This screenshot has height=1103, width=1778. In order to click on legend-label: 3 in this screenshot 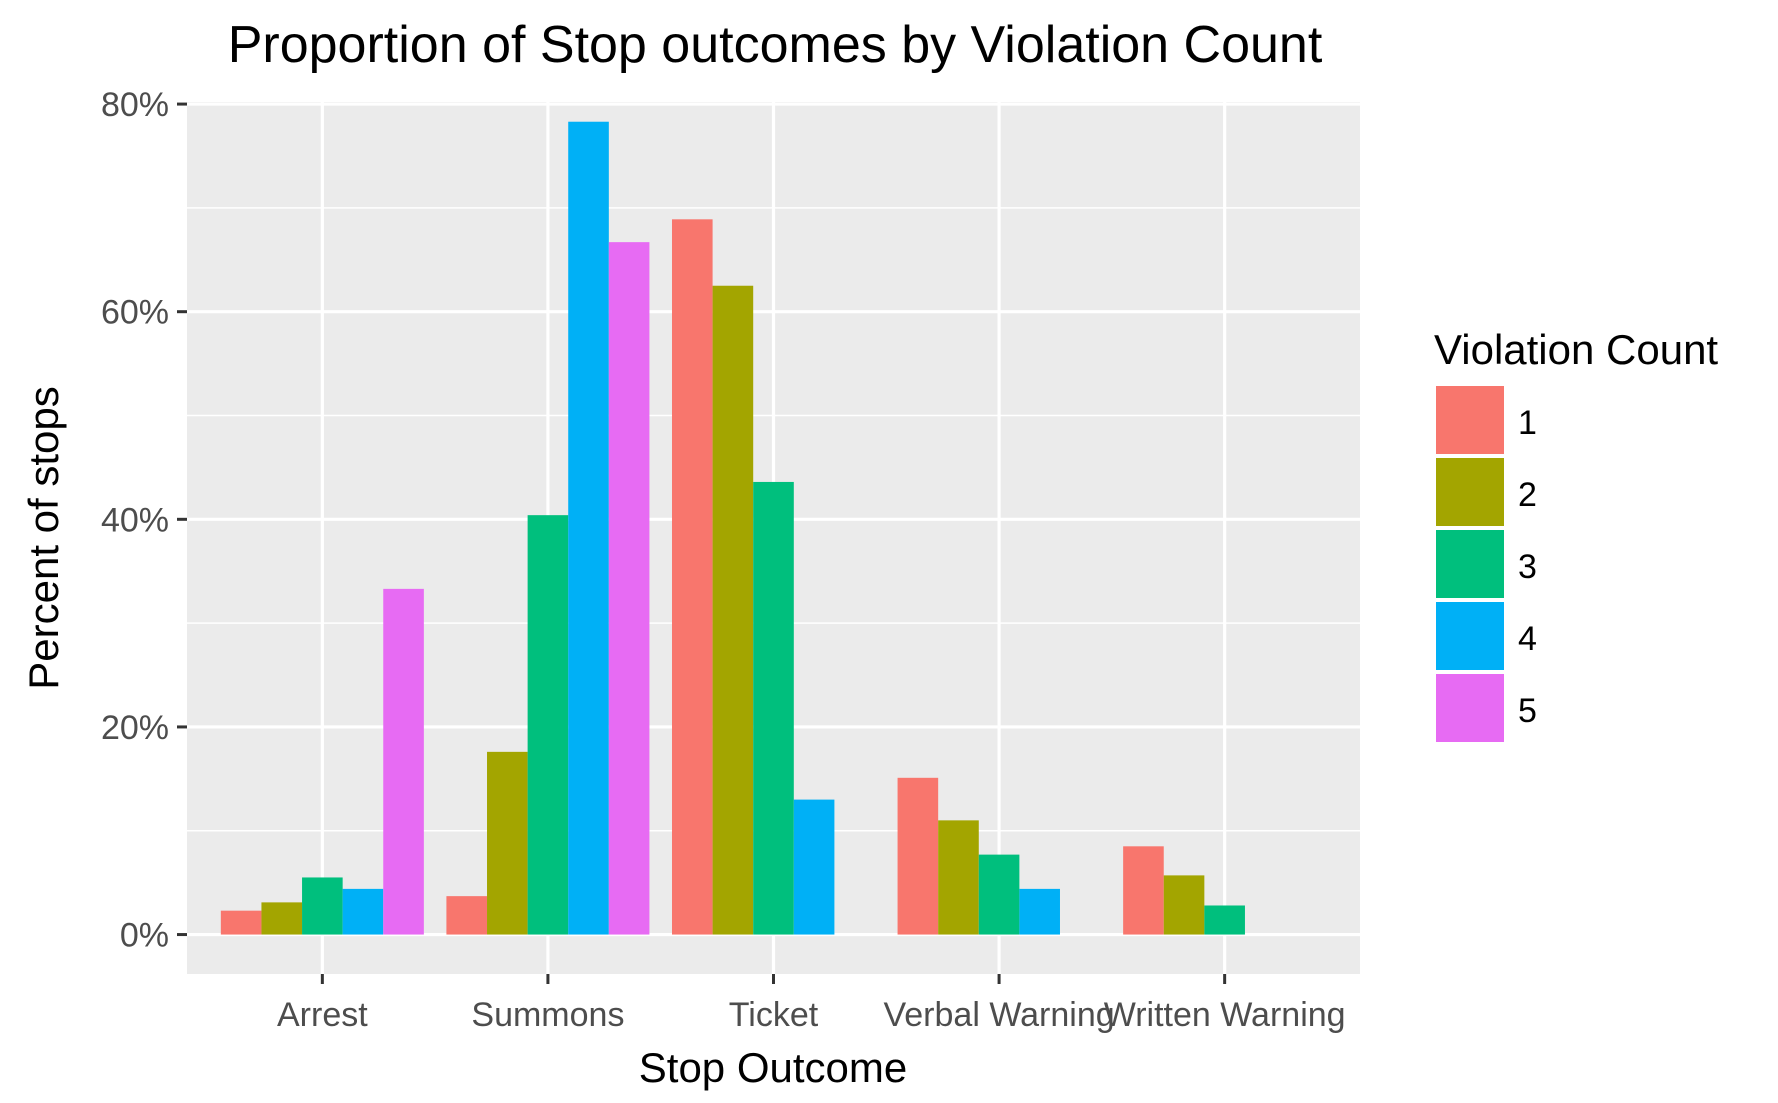, I will do `click(1527, 567)`.